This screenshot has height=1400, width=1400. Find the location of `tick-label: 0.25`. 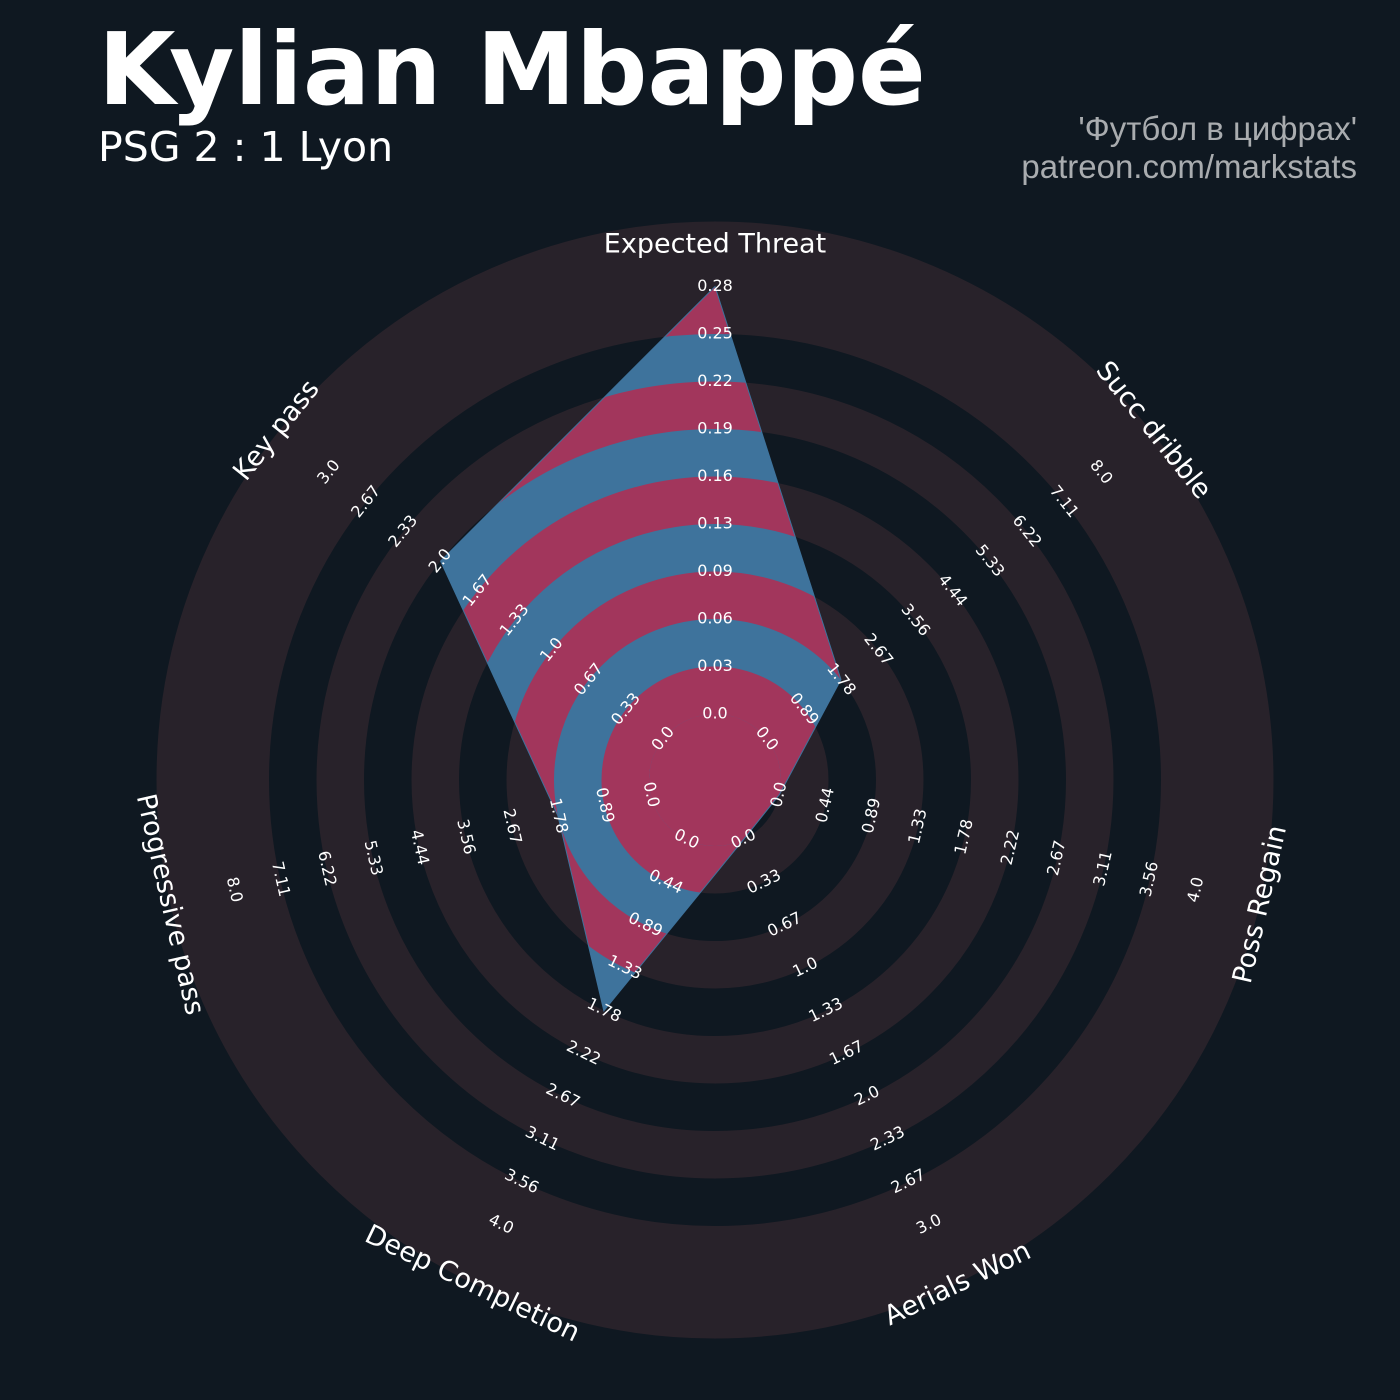

tick-label: 0.25 is located at coordinates (715, 333).